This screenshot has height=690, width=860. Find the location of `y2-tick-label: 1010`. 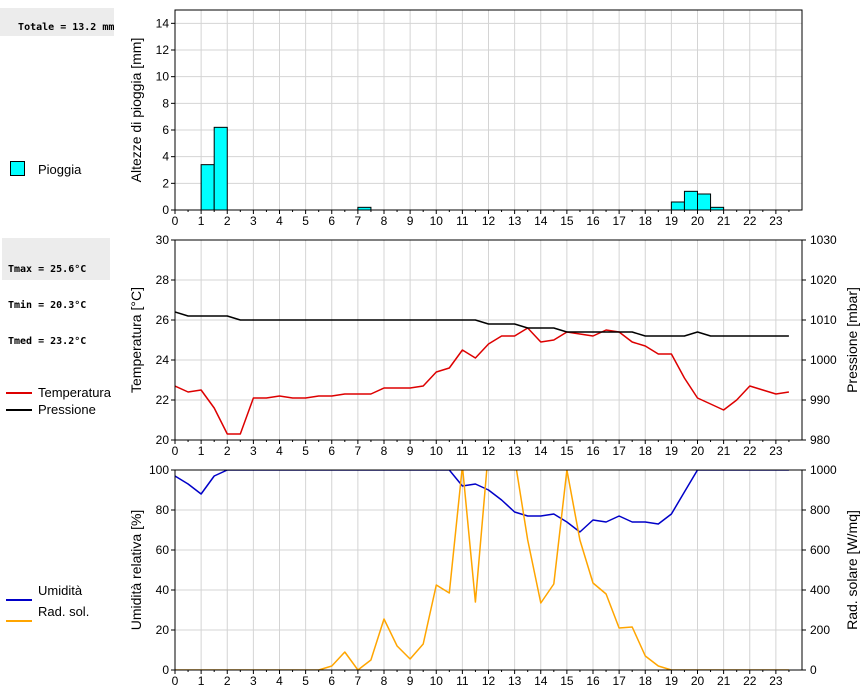

y2-tick-label: 1010 is located at coordinates (823, 320).